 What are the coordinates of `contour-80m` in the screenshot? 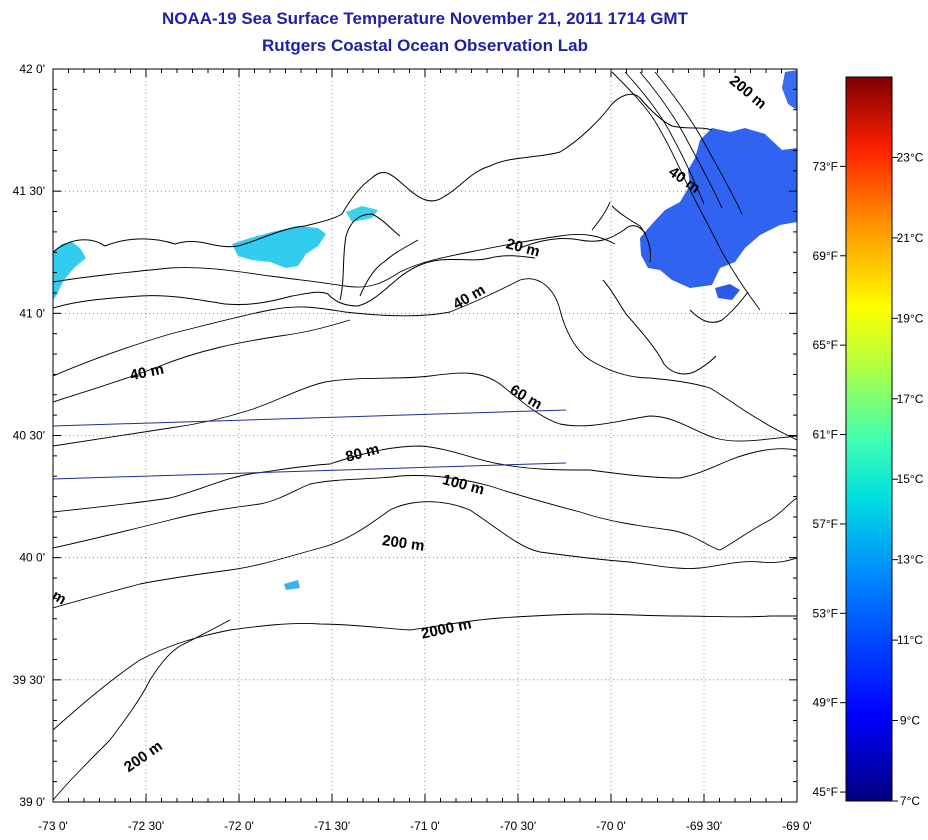 It's located at (425, 479).